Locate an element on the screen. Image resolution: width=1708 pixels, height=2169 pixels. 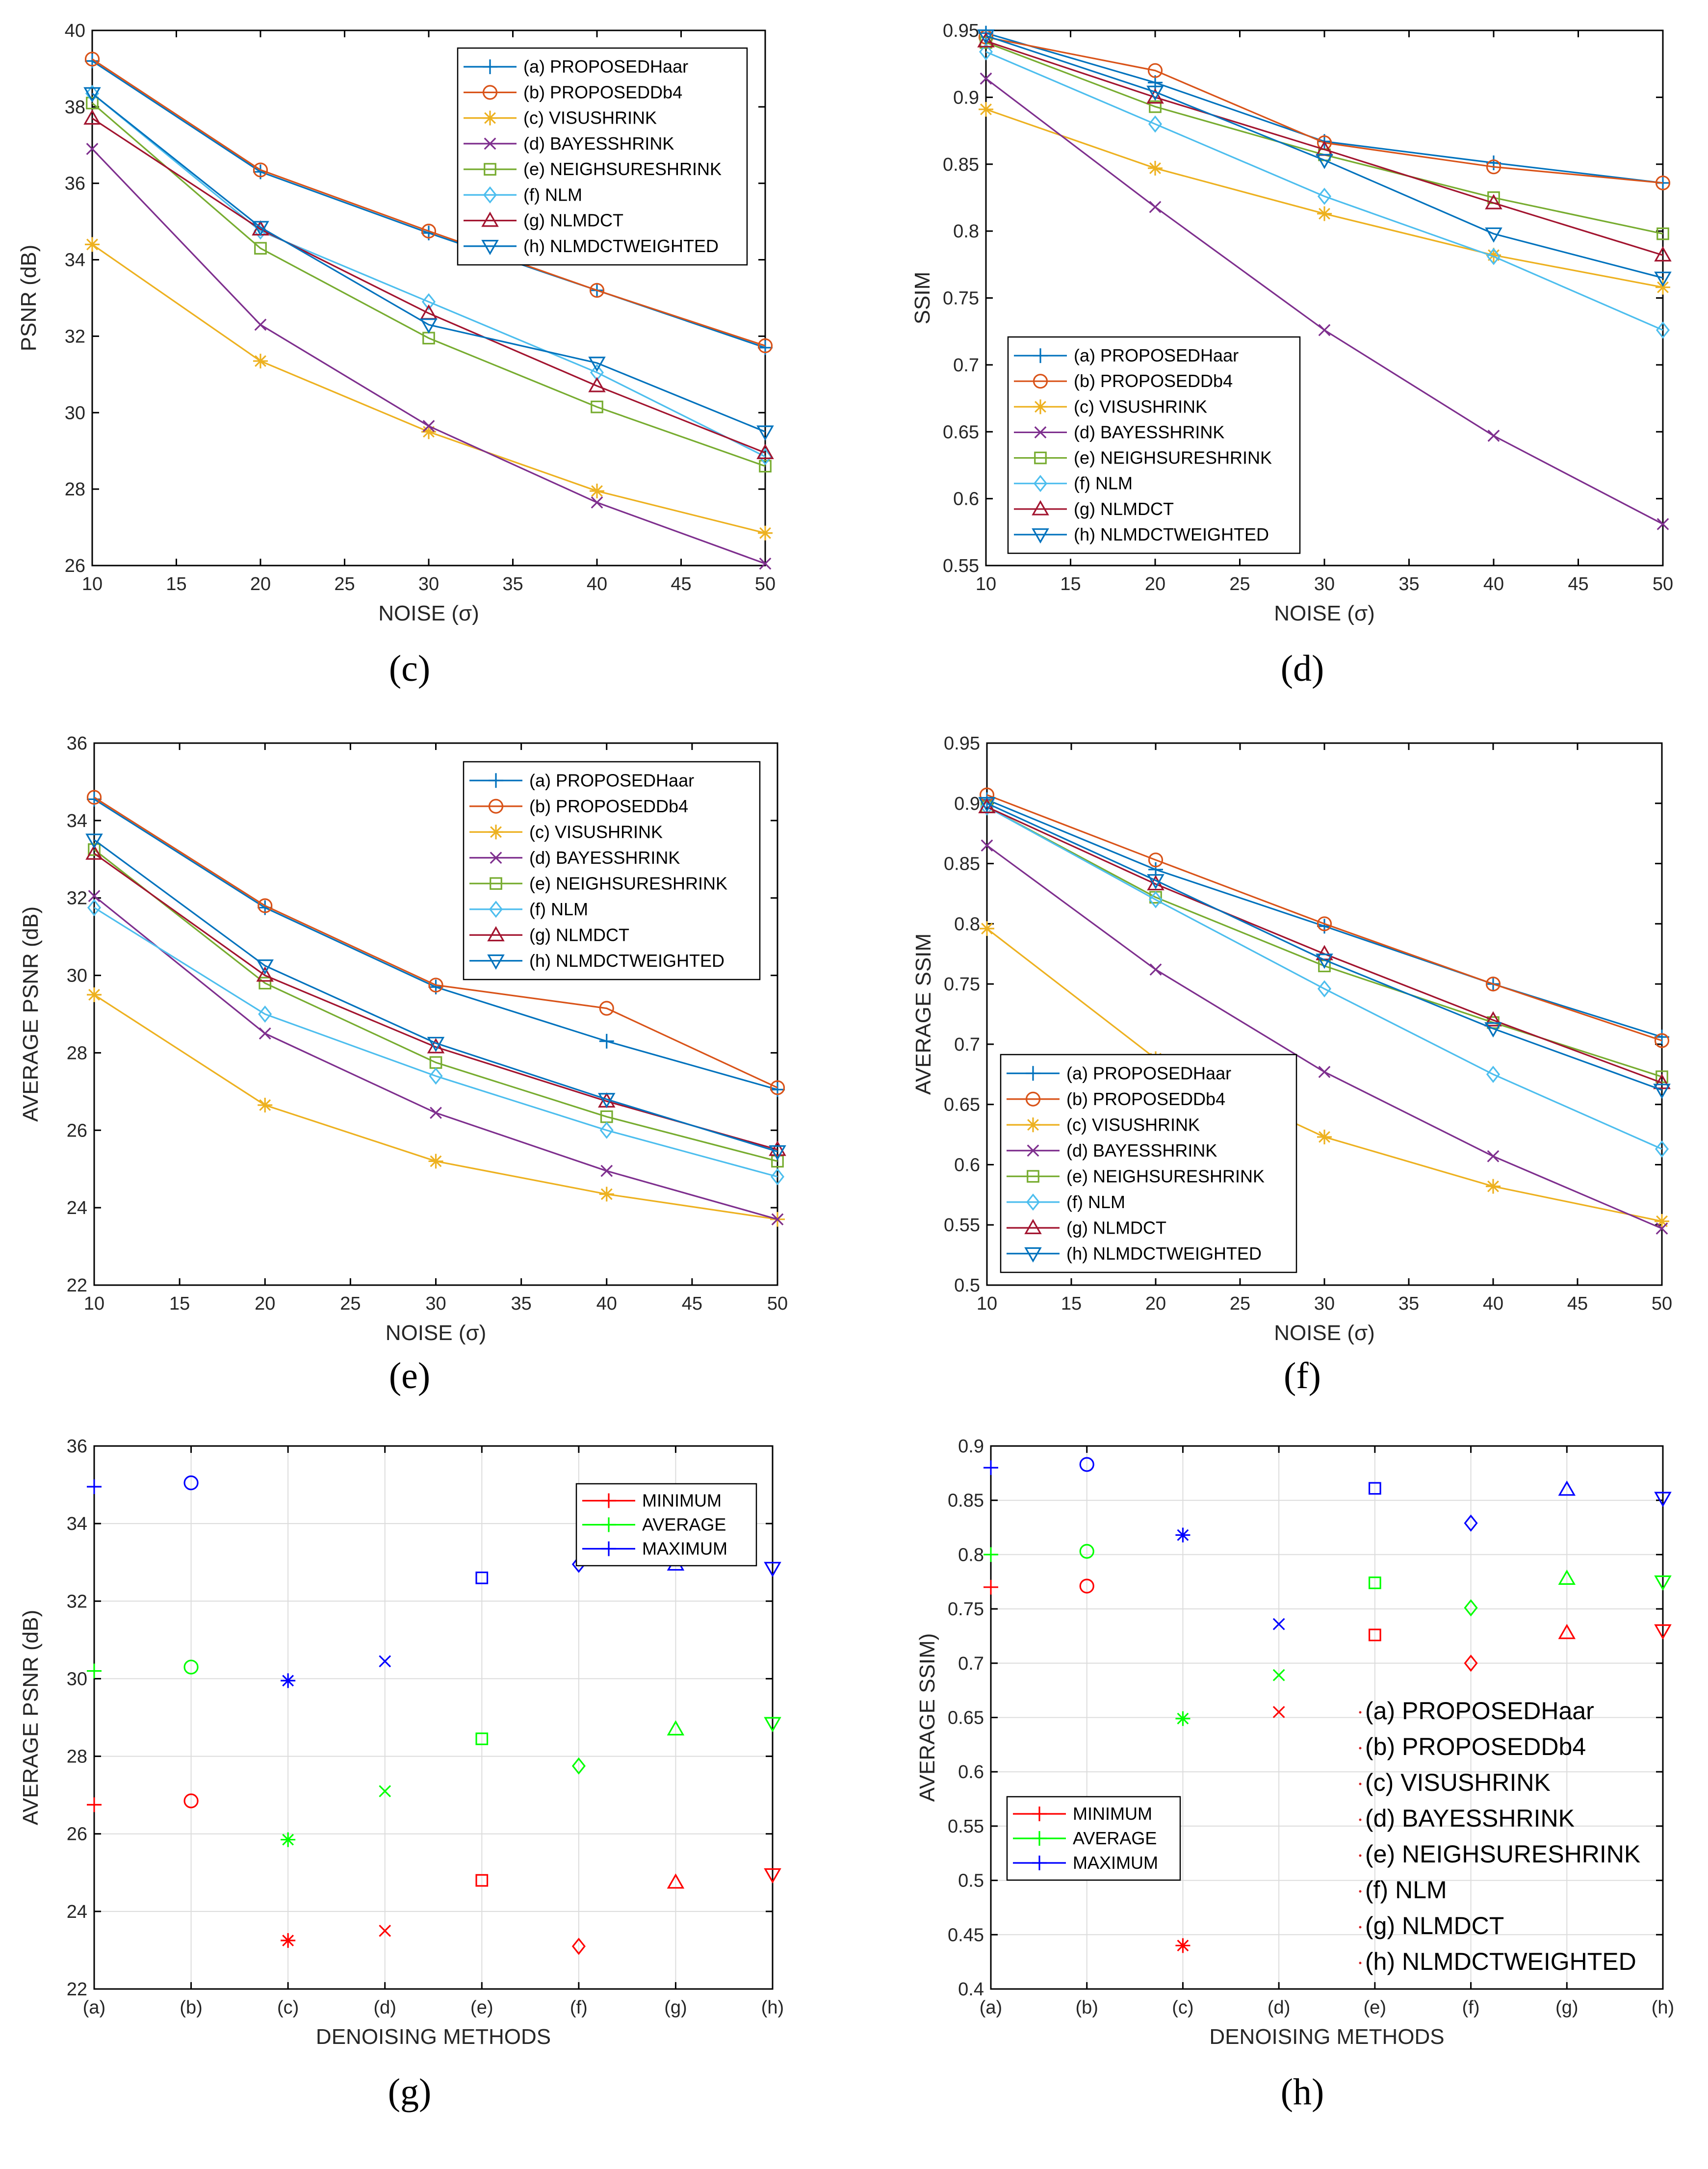
legend-label: MAXIMUM is located at coordinates (1115, 1863).